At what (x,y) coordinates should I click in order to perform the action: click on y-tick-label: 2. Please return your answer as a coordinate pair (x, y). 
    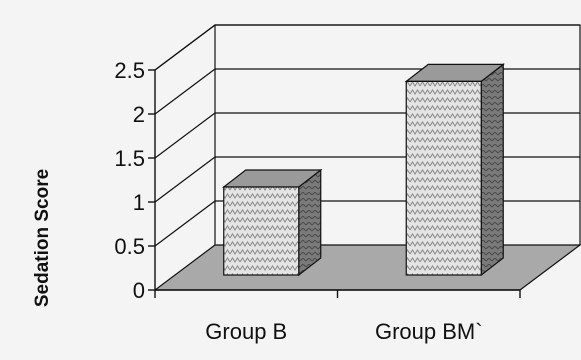
    Looking at the image, I should click on (139, 114).